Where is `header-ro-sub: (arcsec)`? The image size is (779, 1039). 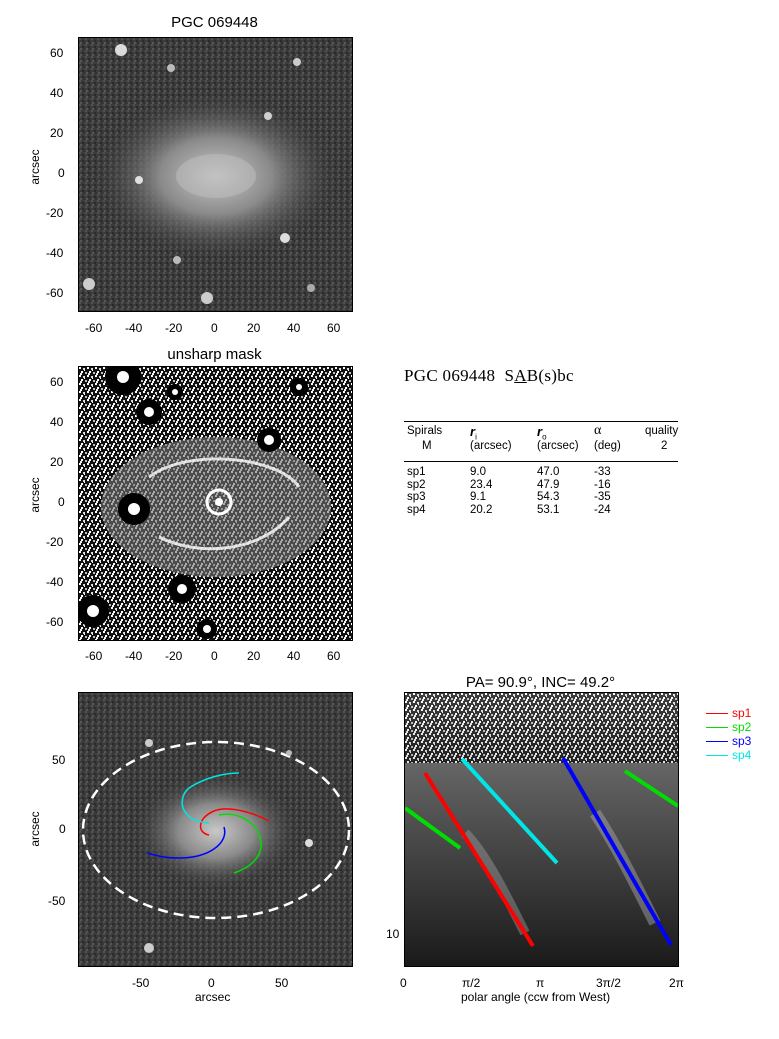
header-ro-sub: (arcsec) is located at coordinates (558, 446).